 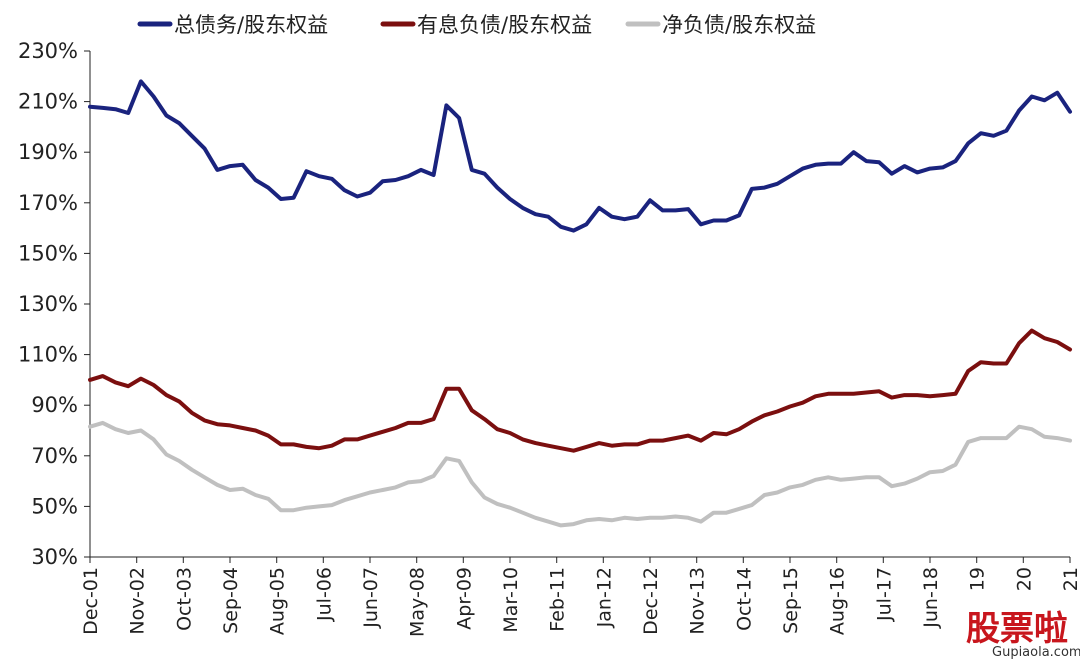 I want to click on x-tick-label: Jul-06, so click(x=324, y=594).